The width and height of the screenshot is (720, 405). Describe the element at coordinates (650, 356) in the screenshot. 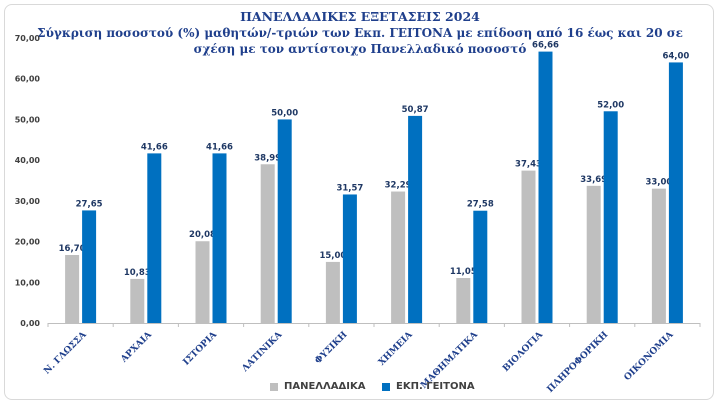

I see `x-tick-label: ΟΙΚΟΝΟΜΙΑ` at that location.